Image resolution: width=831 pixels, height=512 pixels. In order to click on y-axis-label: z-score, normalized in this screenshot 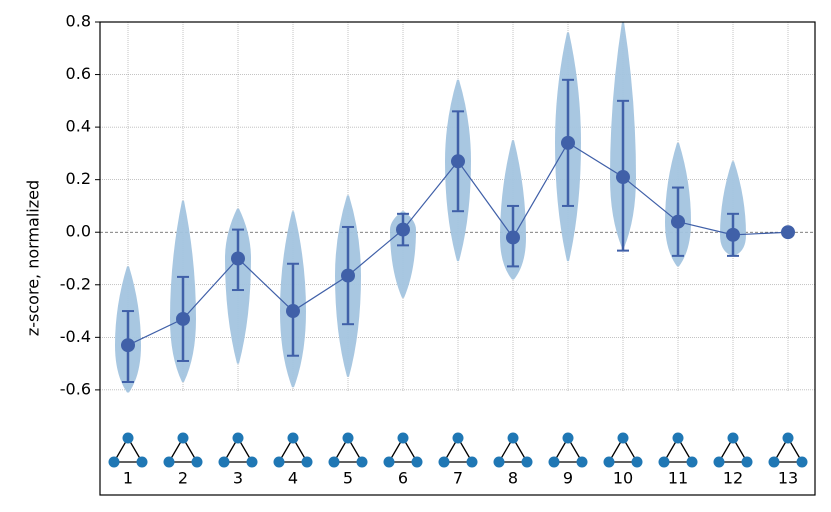, I will do `click(33, 258)`.